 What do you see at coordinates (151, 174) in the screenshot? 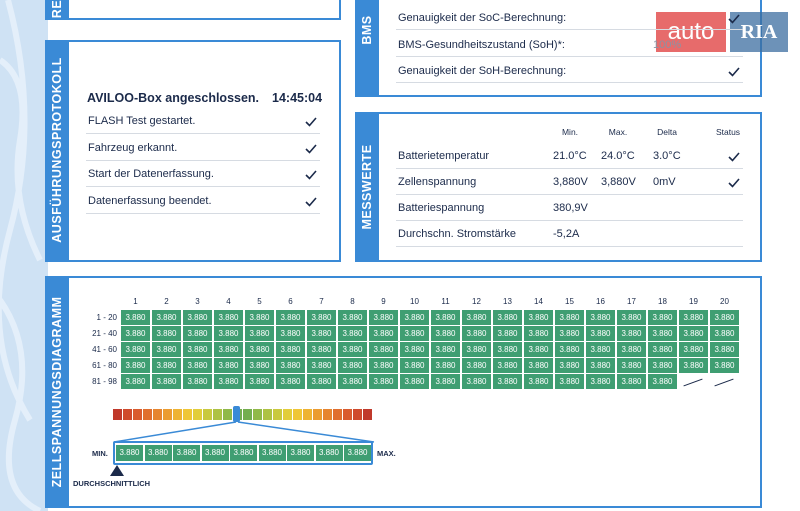
I see `row-label: Start der Datenerfassung.` at bounding box center [151, 174].